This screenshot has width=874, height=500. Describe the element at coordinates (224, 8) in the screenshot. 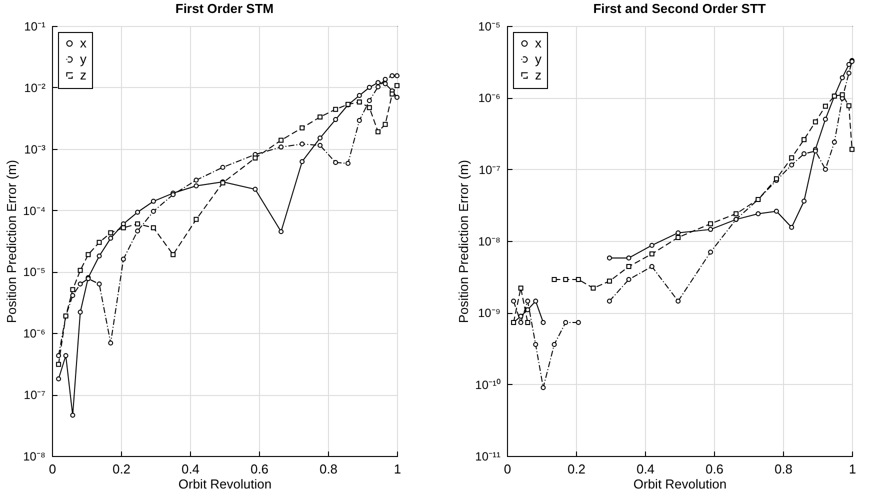

I see `chart-title: First Order STM` at that location.